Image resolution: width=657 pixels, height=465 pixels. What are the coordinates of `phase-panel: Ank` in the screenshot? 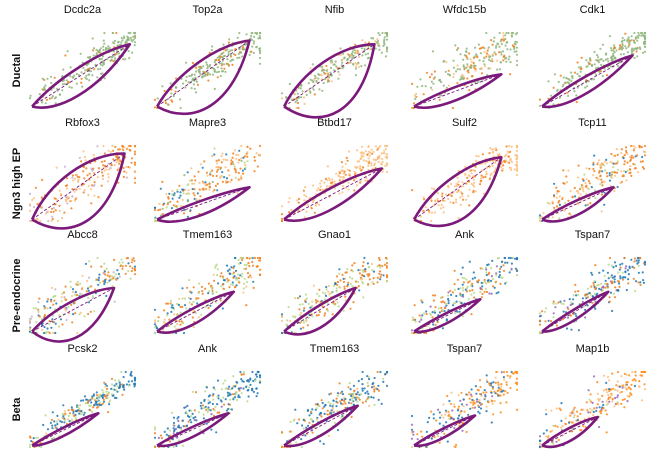 It's located at (464, 282).